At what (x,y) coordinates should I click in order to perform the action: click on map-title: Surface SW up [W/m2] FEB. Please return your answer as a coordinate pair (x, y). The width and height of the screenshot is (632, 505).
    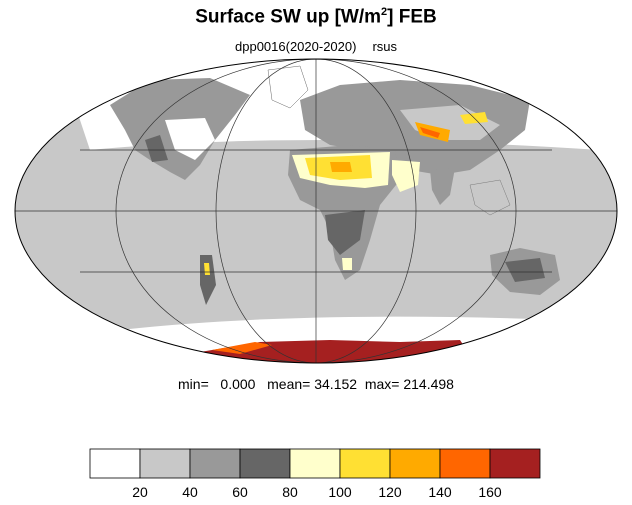
    Looking at the image, I should click on (316, 17).